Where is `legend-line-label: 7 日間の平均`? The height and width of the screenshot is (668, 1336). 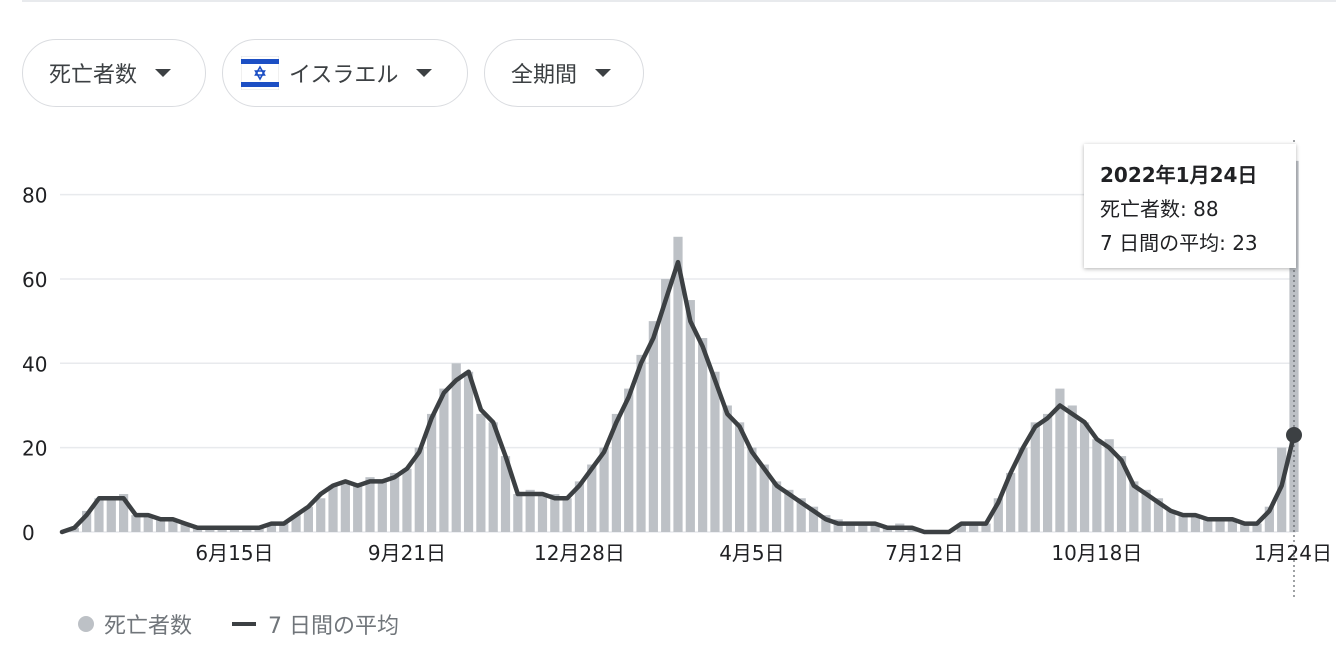
legend-line-label: 7 日間の平均 is located at coordinates (334, 626).